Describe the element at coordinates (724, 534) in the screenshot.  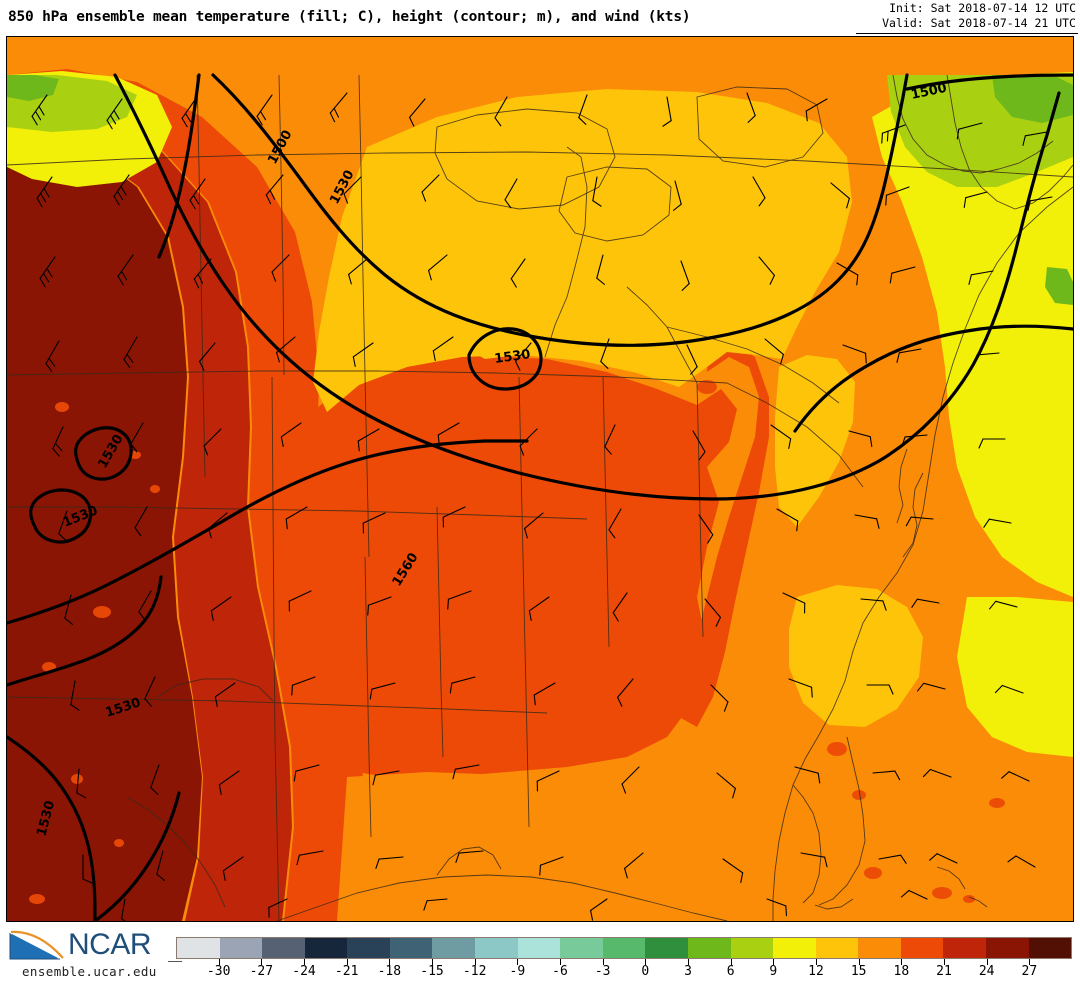
I see `fill-band-21-appalachian` at that location.